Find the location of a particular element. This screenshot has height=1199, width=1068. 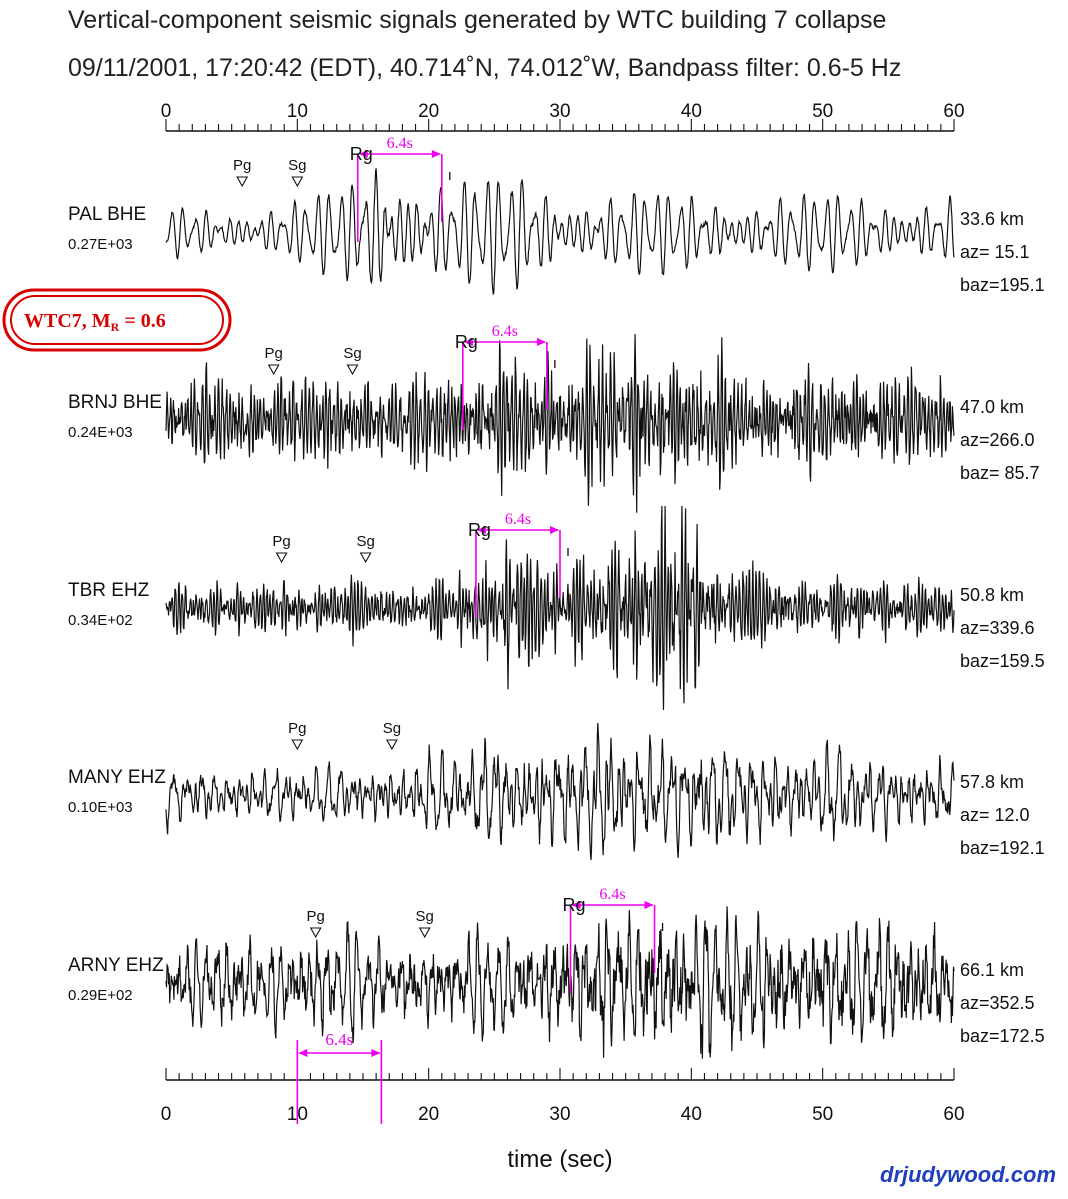

amplitude-label: 0.27E+03 is located at coordinates (100, 244).